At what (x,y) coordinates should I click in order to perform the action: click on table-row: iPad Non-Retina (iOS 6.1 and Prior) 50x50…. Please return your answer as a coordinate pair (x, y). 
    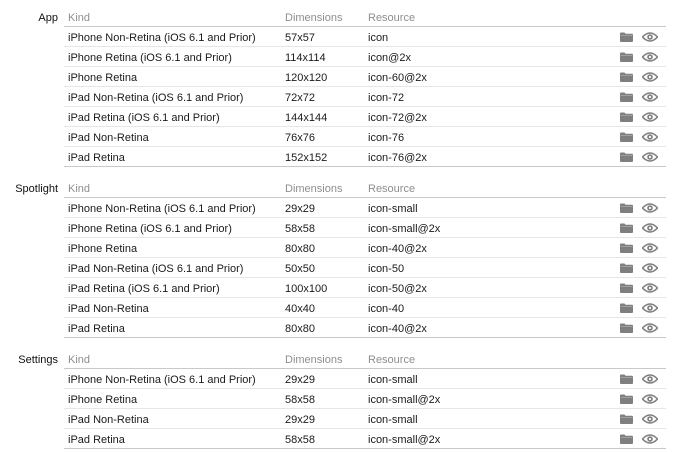
    Looking at the image, I should click on (365, 268).